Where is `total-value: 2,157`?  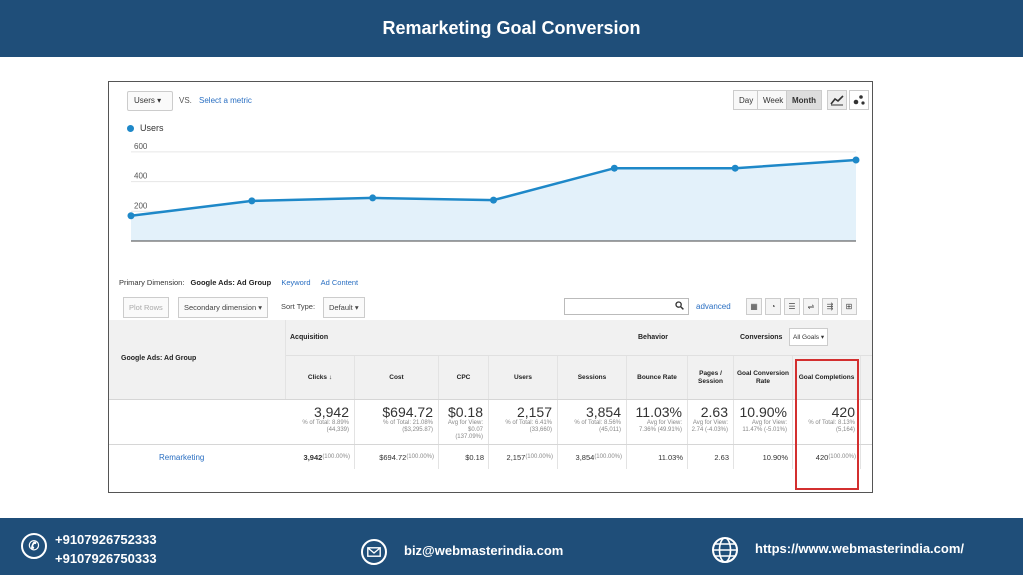
total-value: 2,157 is located at coordinates (534, 412).